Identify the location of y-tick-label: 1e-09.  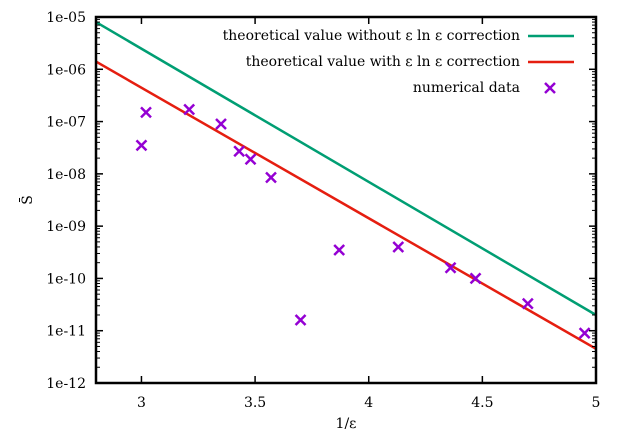
(66, 227).